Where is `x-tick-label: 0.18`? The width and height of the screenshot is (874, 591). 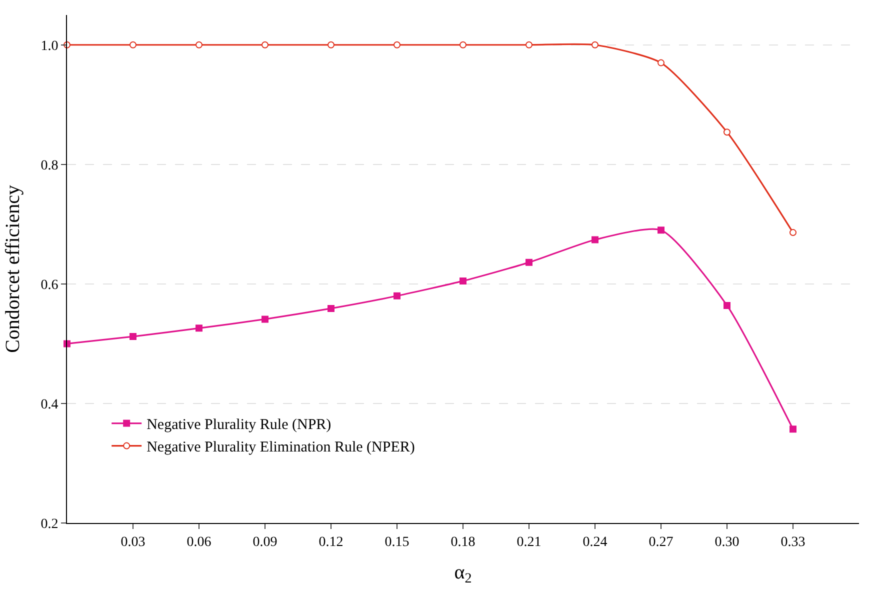
x-tick-label: 0.18 is located at coordinates (463, 542).